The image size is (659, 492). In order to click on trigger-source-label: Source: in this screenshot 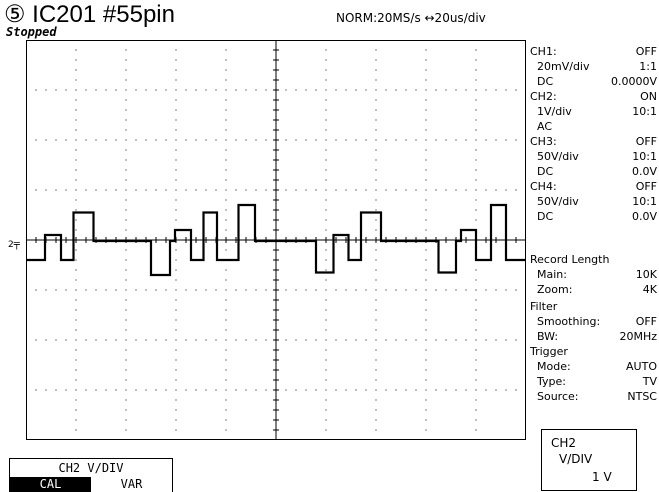, I will do `click(558, 396)`.